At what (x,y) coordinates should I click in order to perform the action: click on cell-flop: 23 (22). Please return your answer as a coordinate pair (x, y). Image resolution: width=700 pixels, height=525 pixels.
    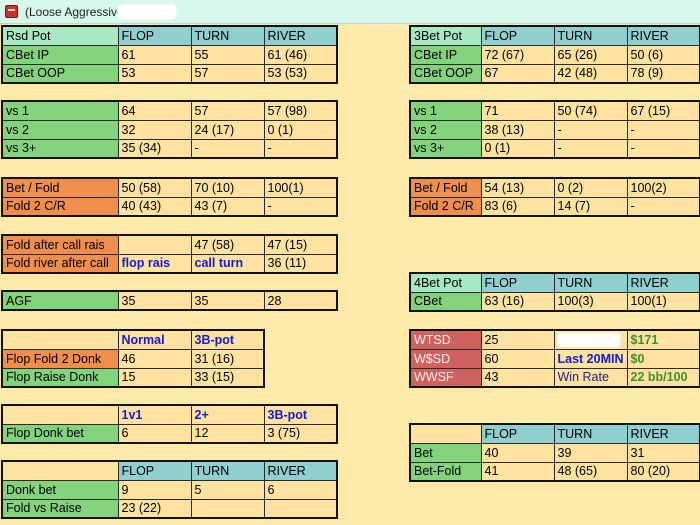
    Looking at the image, I should click on (154, 508).